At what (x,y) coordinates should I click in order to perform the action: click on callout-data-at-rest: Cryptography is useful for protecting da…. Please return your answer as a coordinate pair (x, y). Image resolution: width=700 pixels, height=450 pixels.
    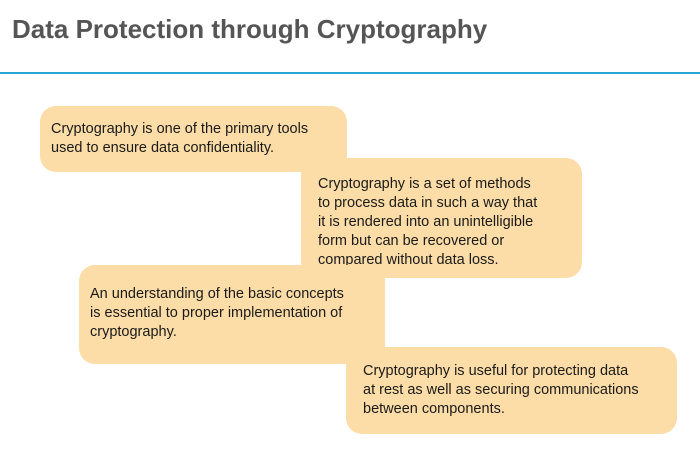
    Looking at the image, I should click on (511, 390).